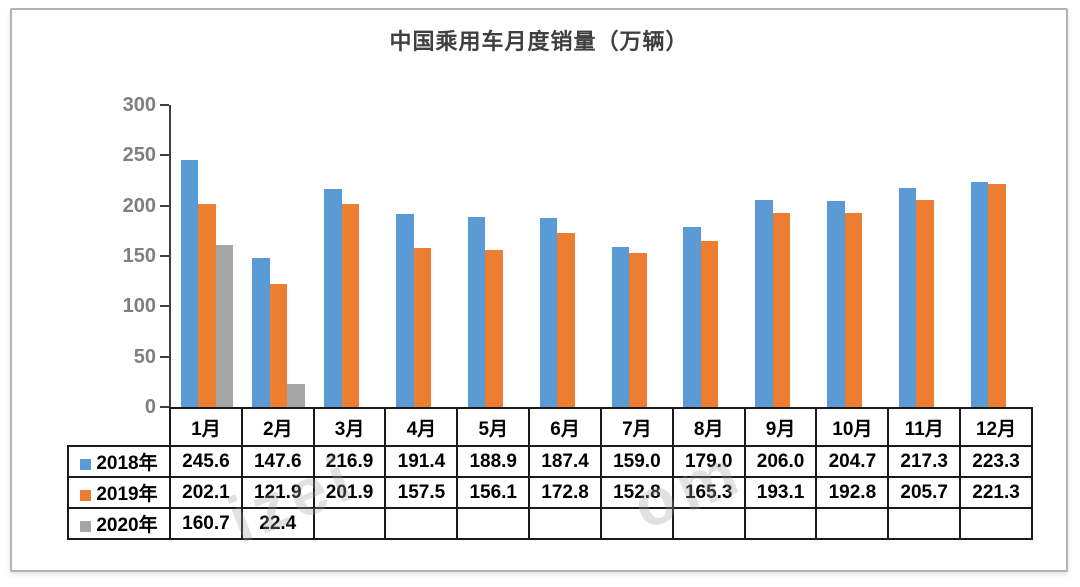 The width and height of the screenshot is (1080, 587). I want to click on value-cell: 156.1, so click(493, 492).